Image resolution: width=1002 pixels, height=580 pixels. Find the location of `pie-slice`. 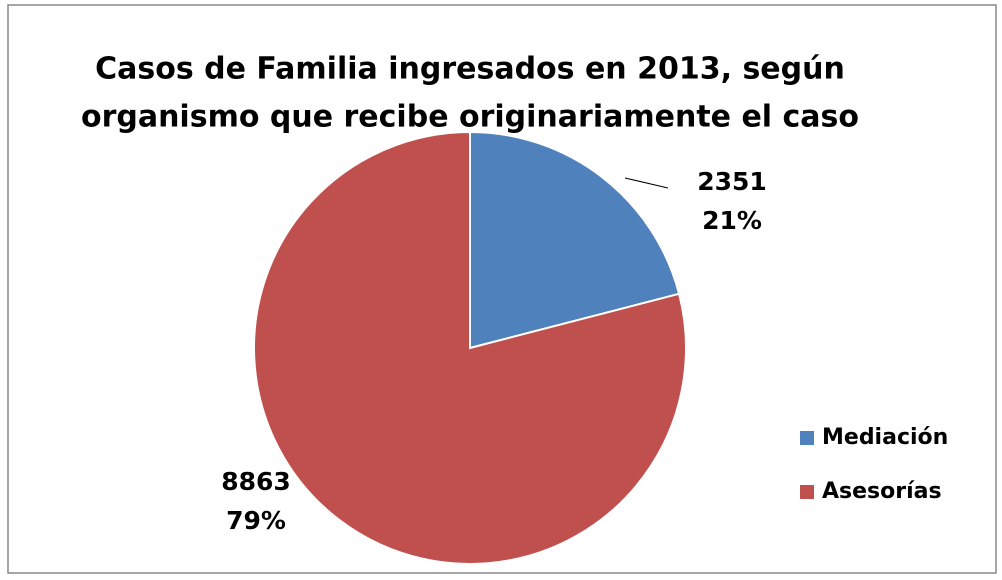

pie-slice is located at coordinates (575, 240).